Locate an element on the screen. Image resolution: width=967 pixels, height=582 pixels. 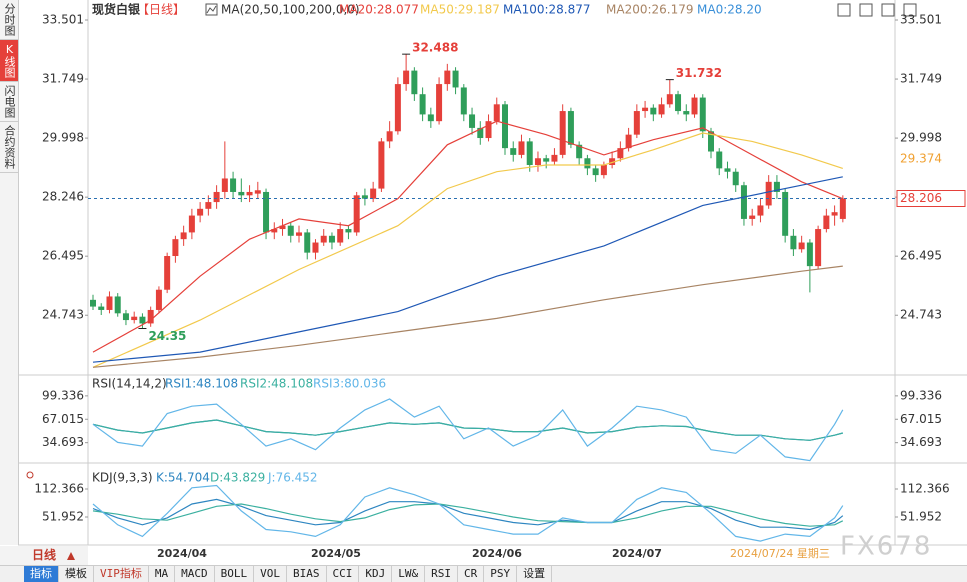
ma-icon is located at coordinates (211, 9).